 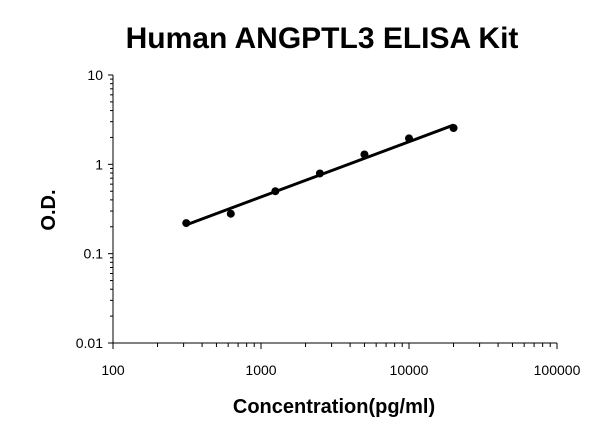 I want to click on y-tick-label: 0.1, so click(x=94, y=254).